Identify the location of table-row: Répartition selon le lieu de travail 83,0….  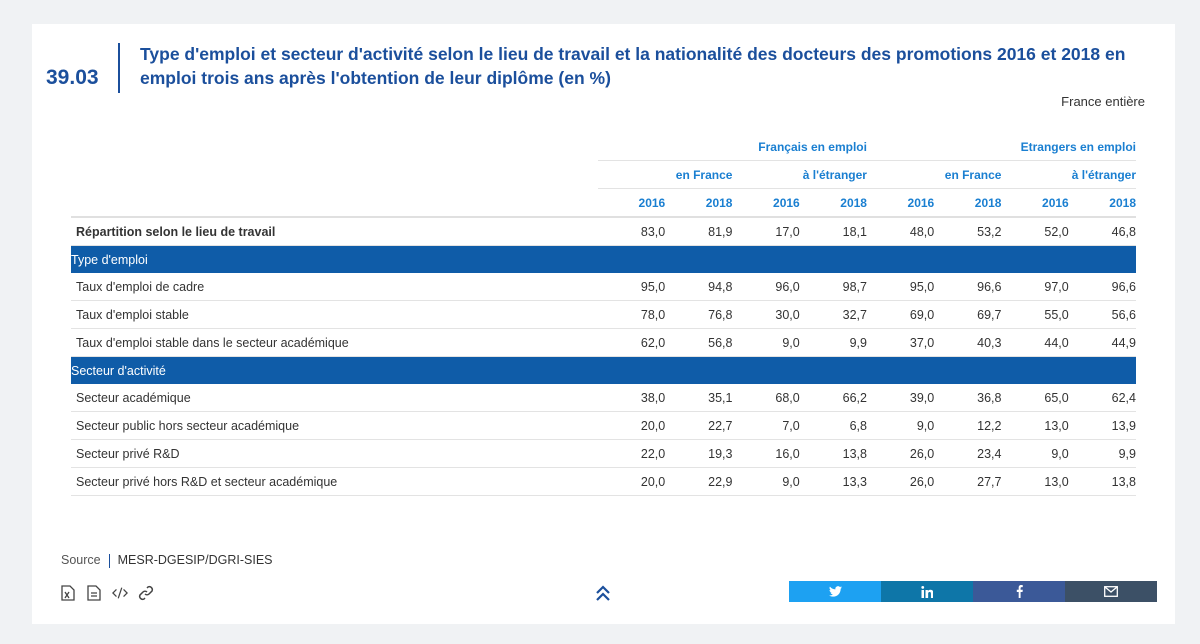
(603, 231).